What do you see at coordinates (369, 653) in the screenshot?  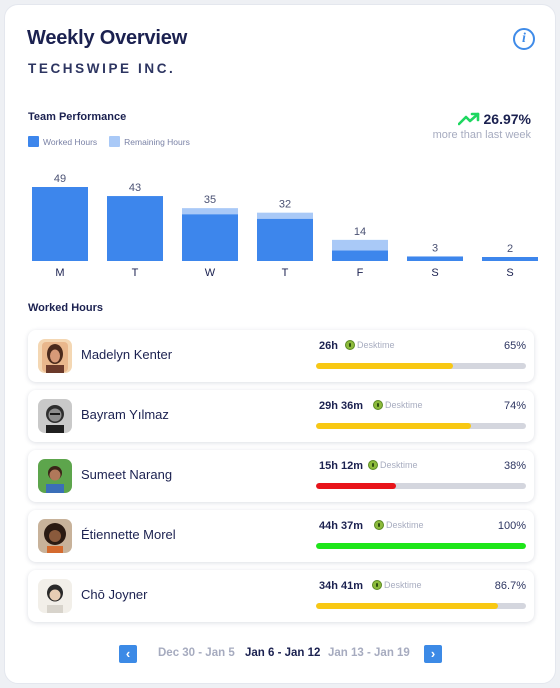 I see `week-range-next: Jan 13 - Jan 19` at bounding box center [369, 653].